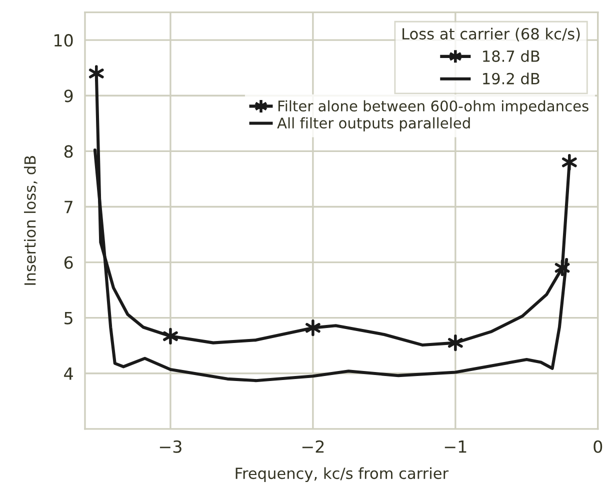 The image size is (607, 493). What do you see at coordinates (342, 474) in the screenshot?
I see `x-axis-title: Frequency, kc/s from carrier` at bounding box center [342, 474].